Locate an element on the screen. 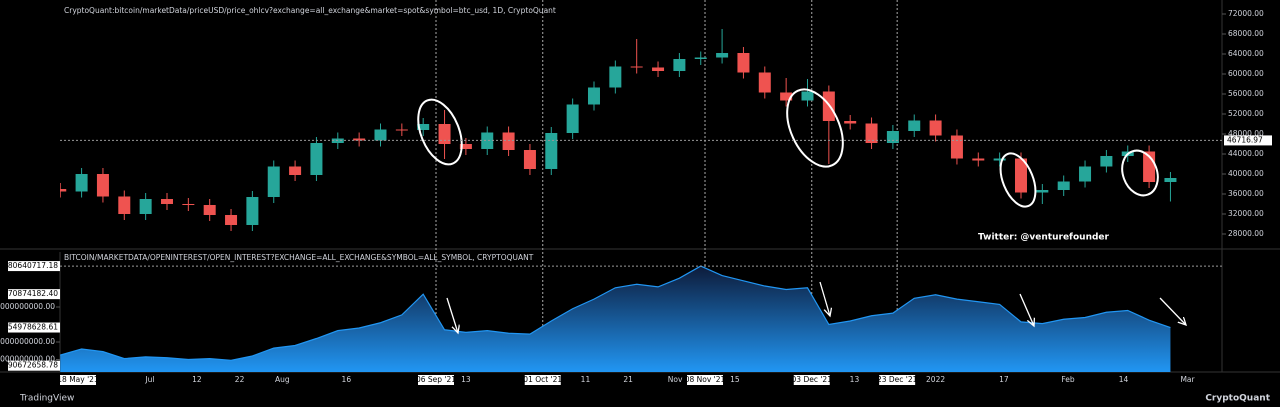 This screenshot has height=407, width=1280. value-label: 16680640717.18 is located at coordinates (29, 265).